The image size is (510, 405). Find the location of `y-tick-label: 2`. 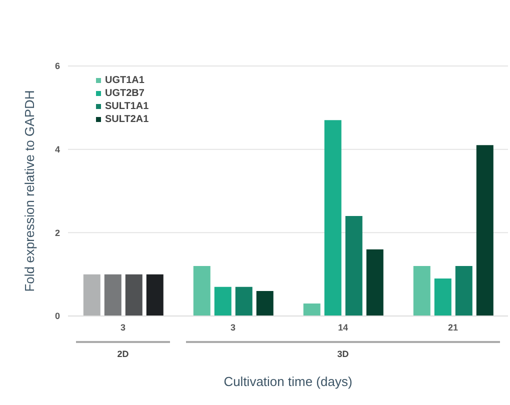

y-tick-label: 2 is located at coordinates (57, 233).